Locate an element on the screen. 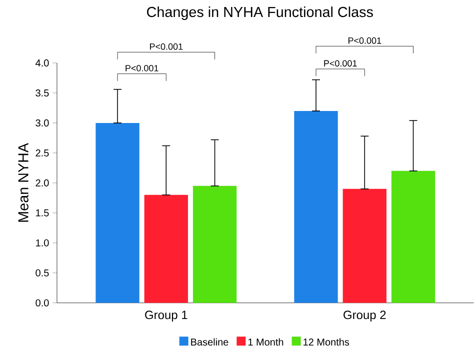 This screenshot has width=474, height=355. chart-title: Changes in NYHA Functional Class is located at coordinates (260, 13).